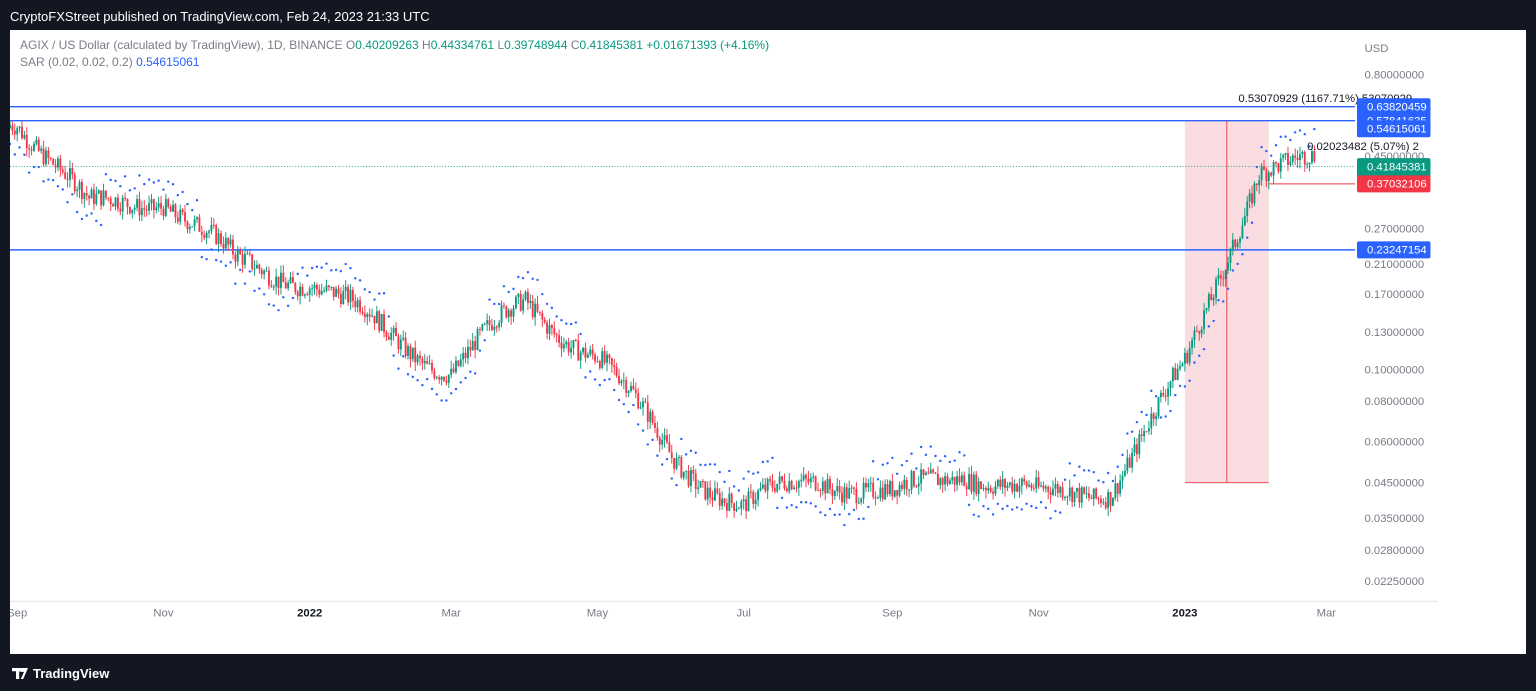  I want to click on measure-small-label: 0.02023482 (5.07%) 2, so click(1363, 147).